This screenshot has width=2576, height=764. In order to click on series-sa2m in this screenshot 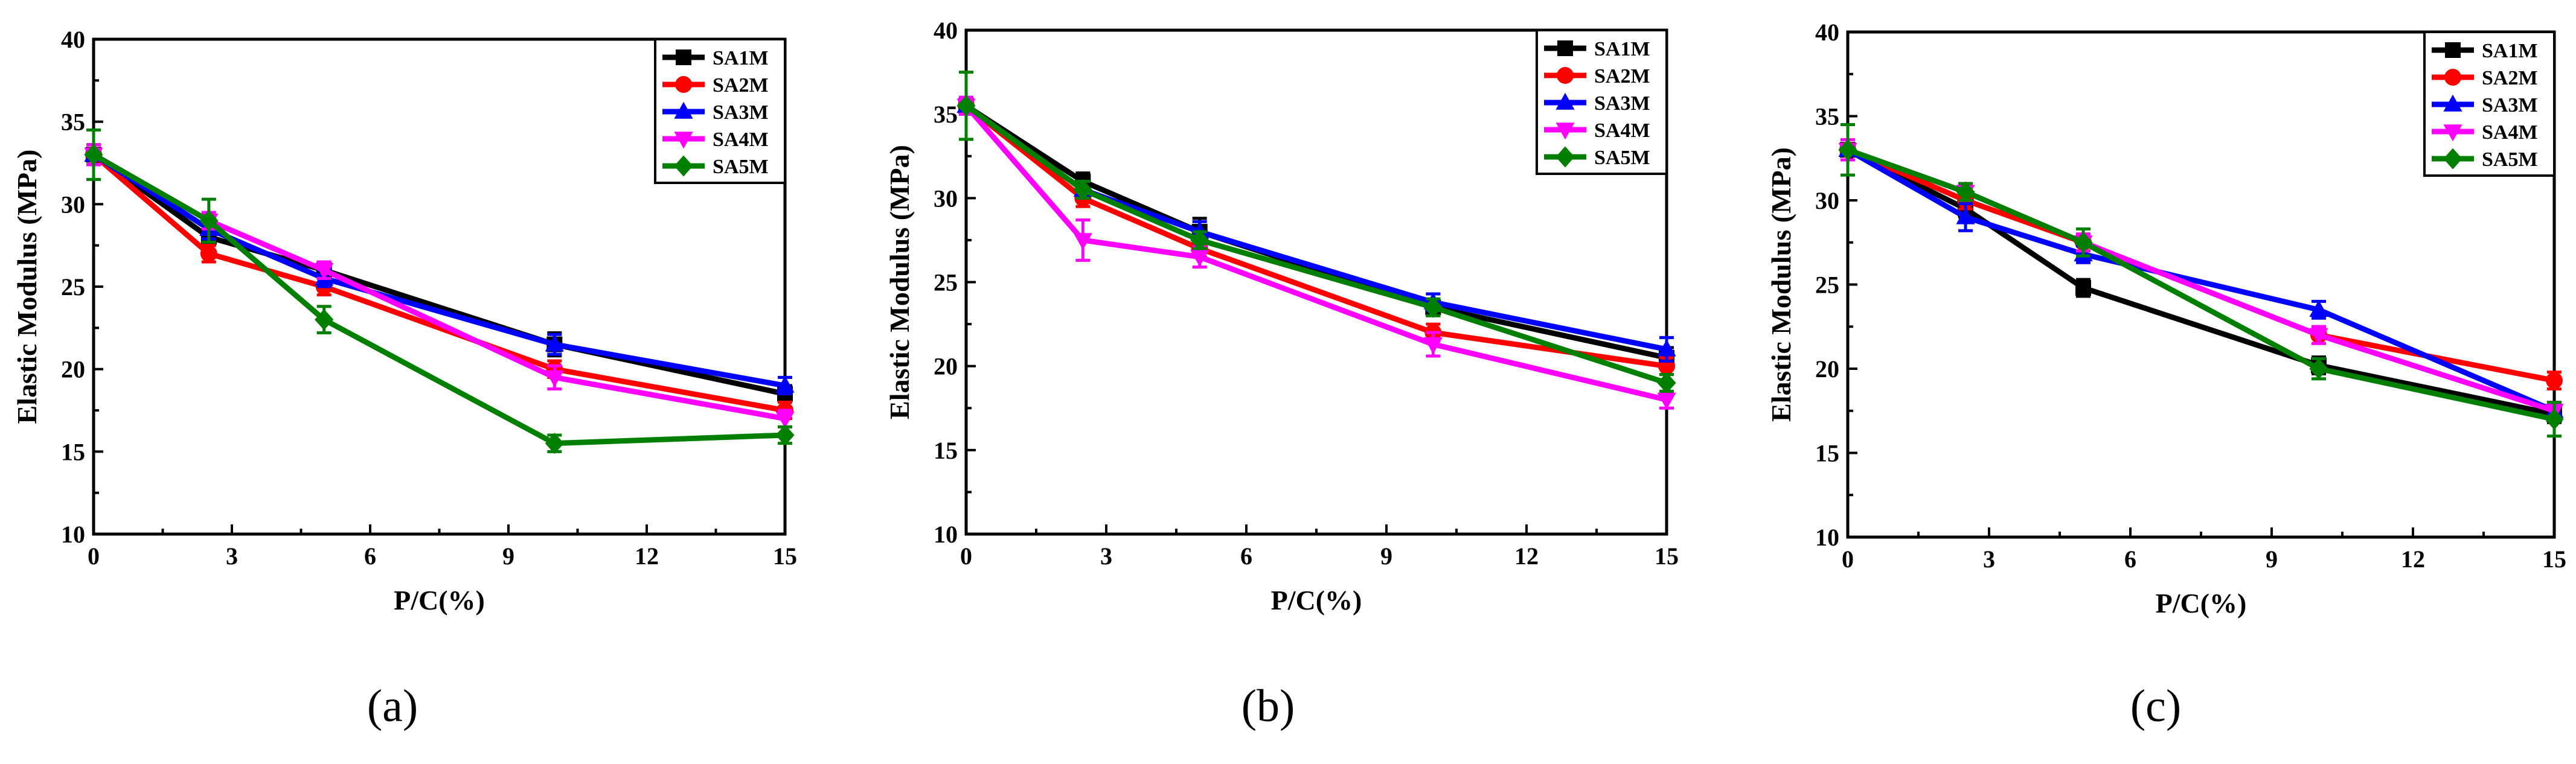, I will do `click(439, 282)`.